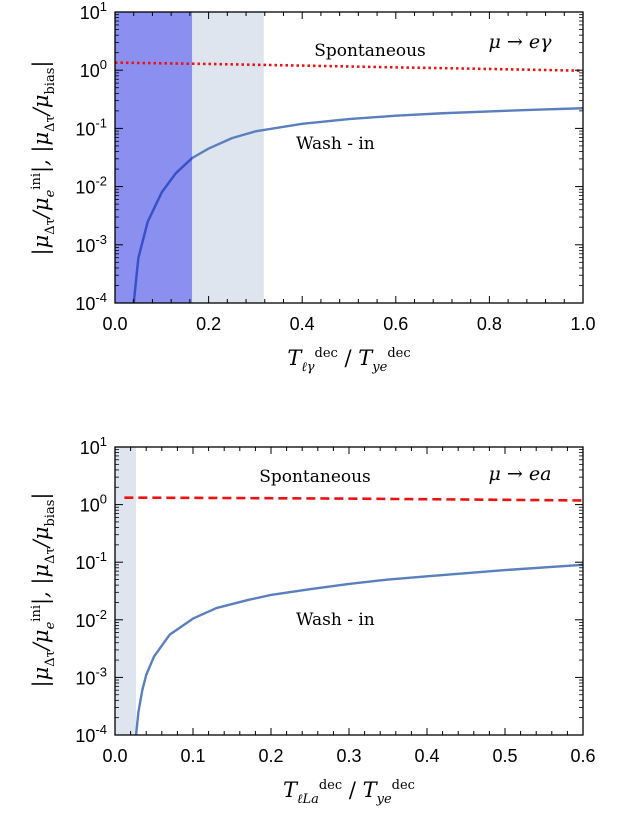 The width and height of the screenshot is (618, 821). Describe the element at coordinates (489, 324) in the screenshot. I see `x-tick-label: 0.8` at that location.